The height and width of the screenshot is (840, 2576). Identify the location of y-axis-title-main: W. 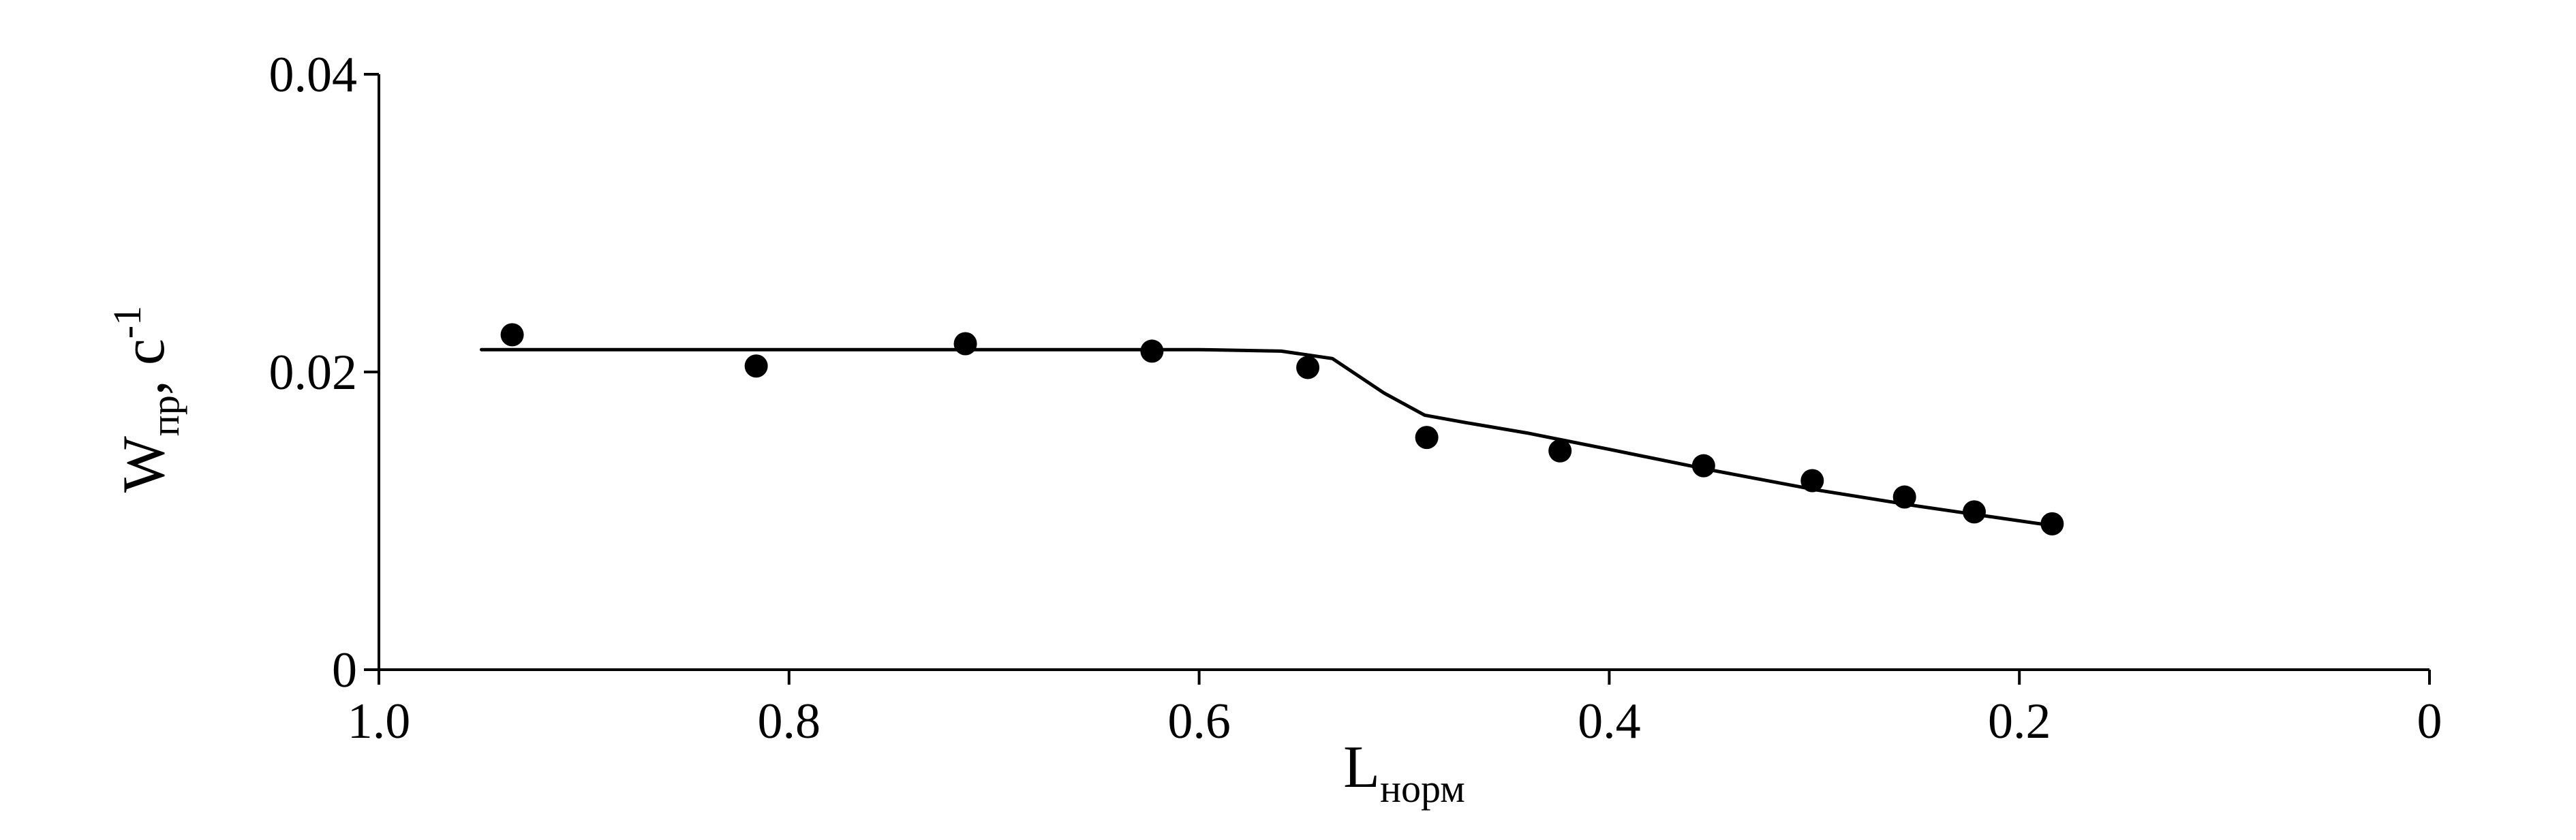
(144, 464).